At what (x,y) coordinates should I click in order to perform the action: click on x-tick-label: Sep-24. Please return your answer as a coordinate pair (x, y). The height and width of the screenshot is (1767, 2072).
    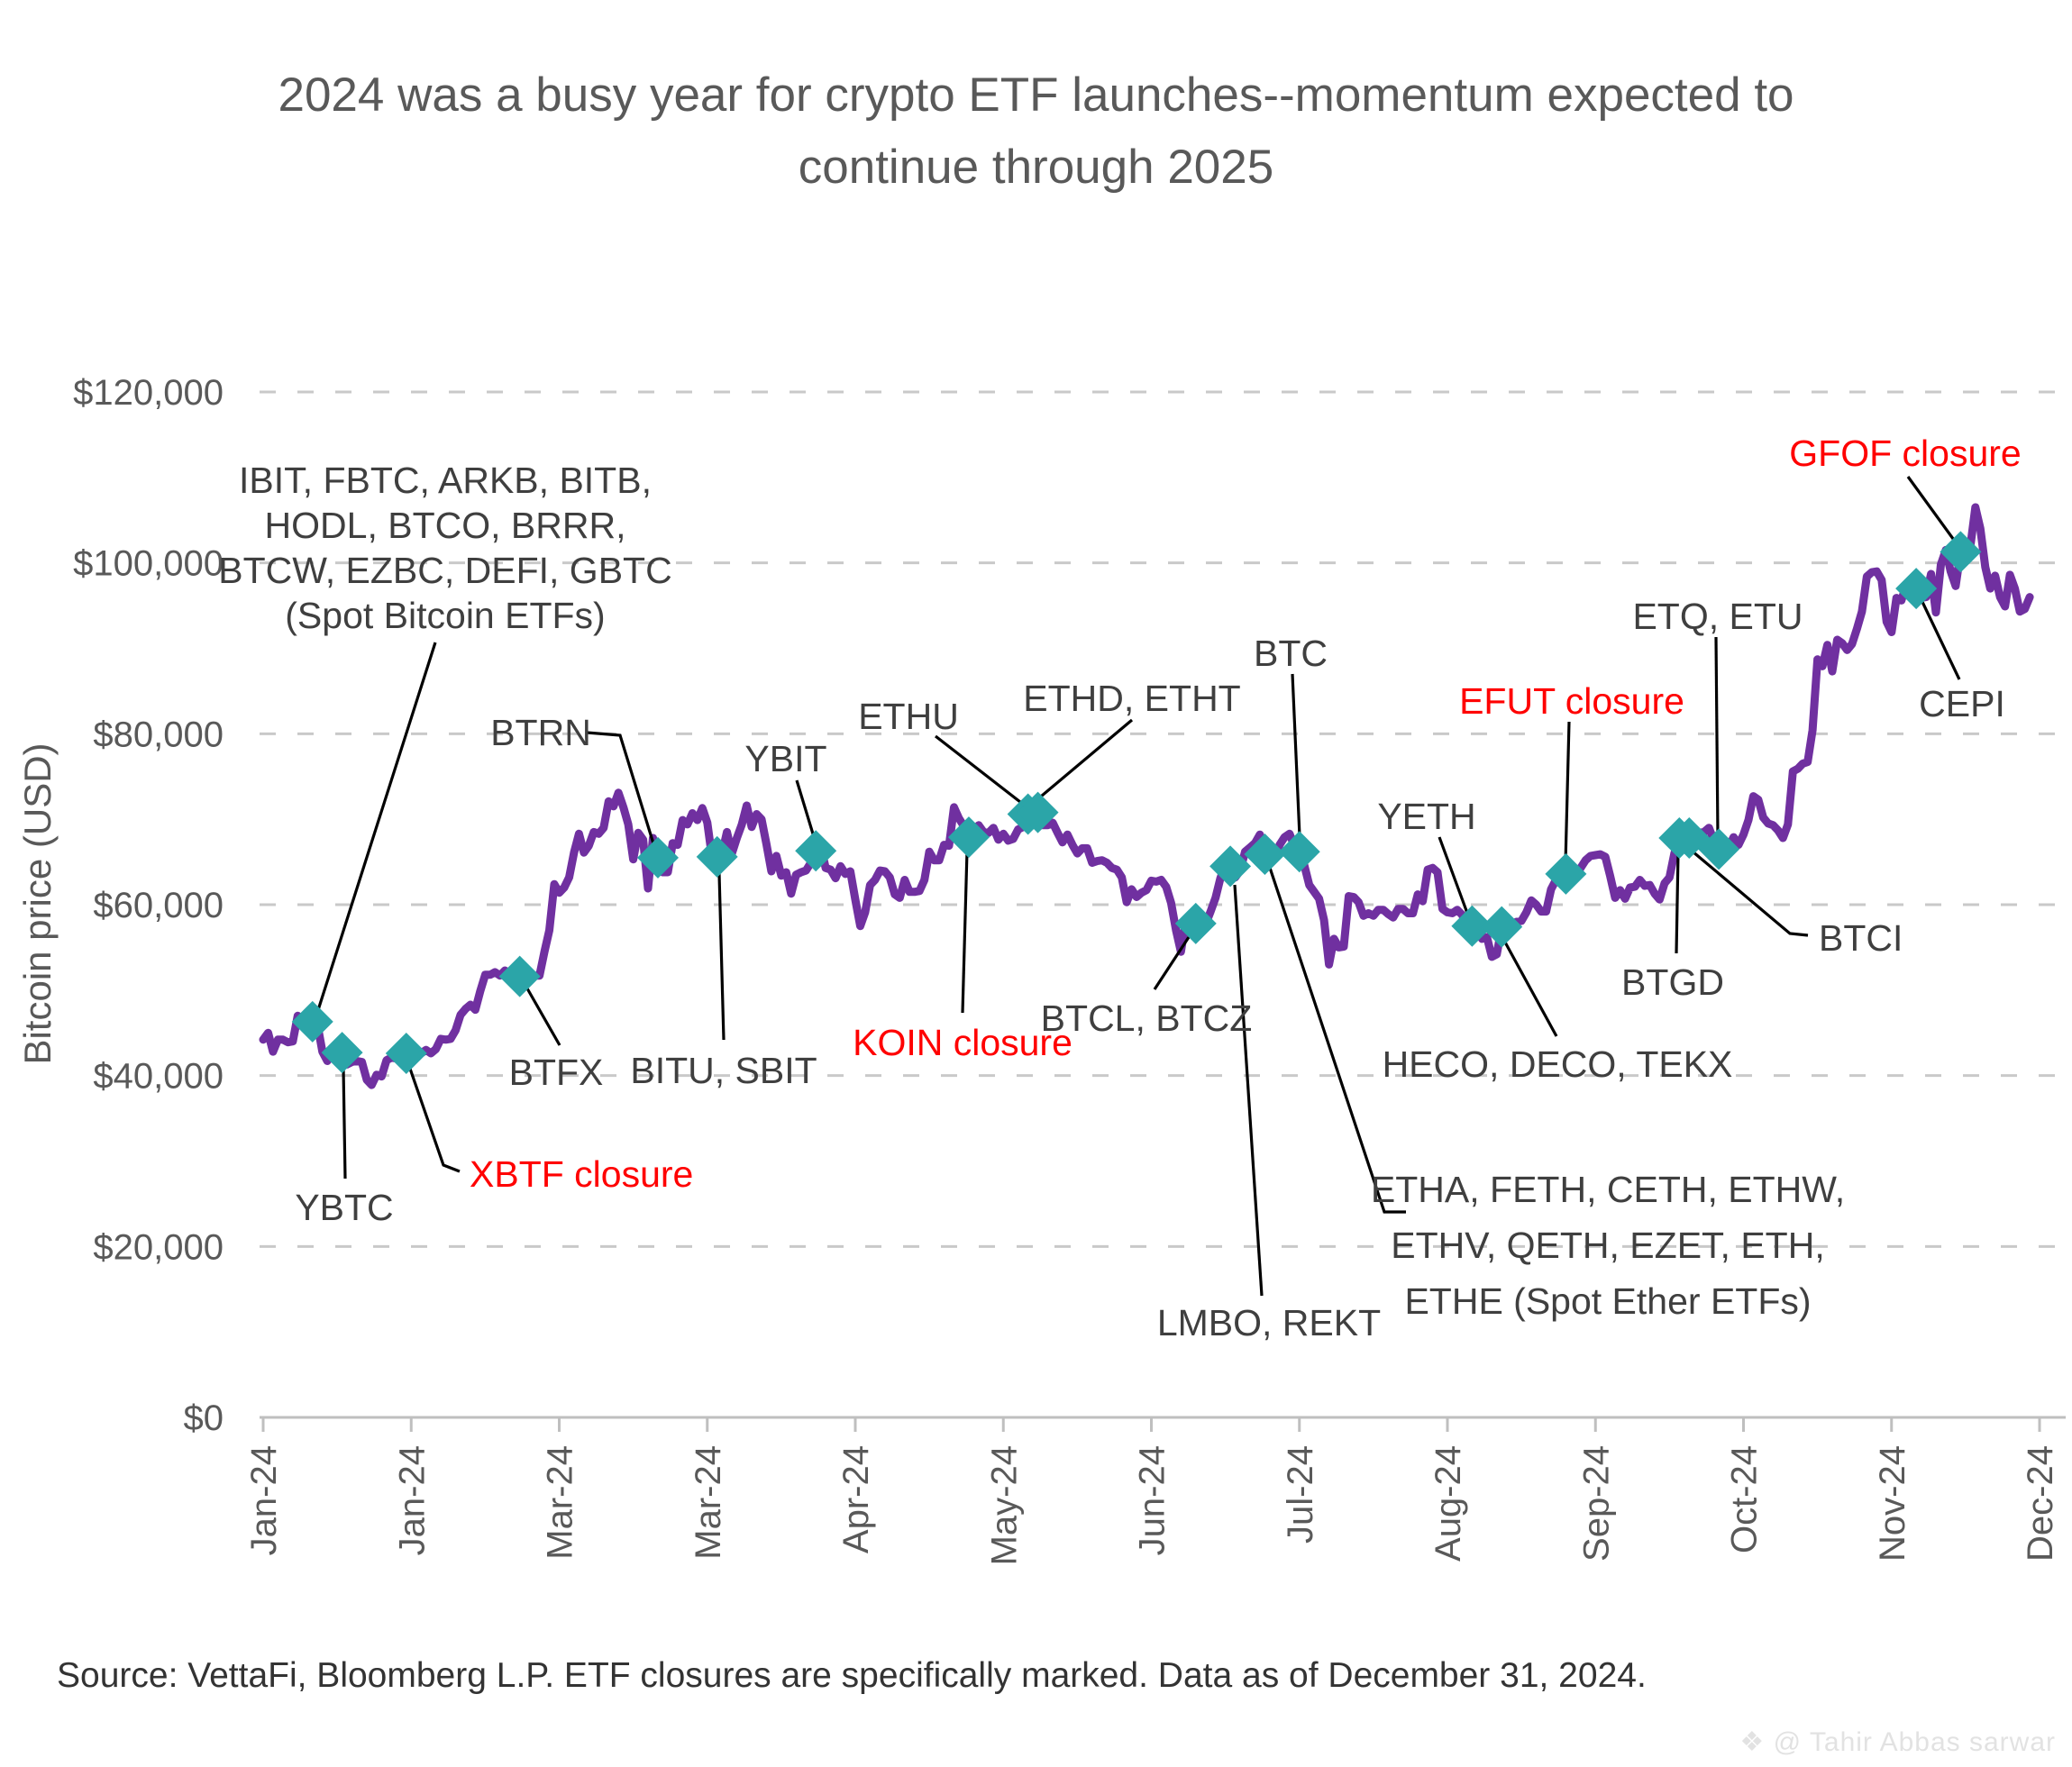
    Looking at the image, I should click on (1596, 1503).